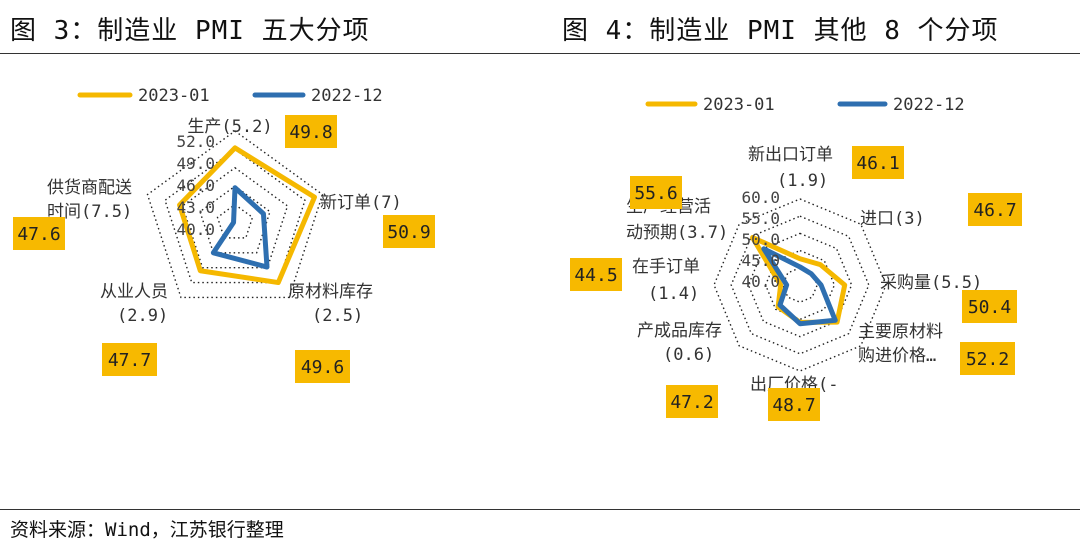 The image size is (1080, 543). Describe the element at coordinates (679, 331) in the screenshot. I see `chart2-category-label: 产成品库存` at that location.